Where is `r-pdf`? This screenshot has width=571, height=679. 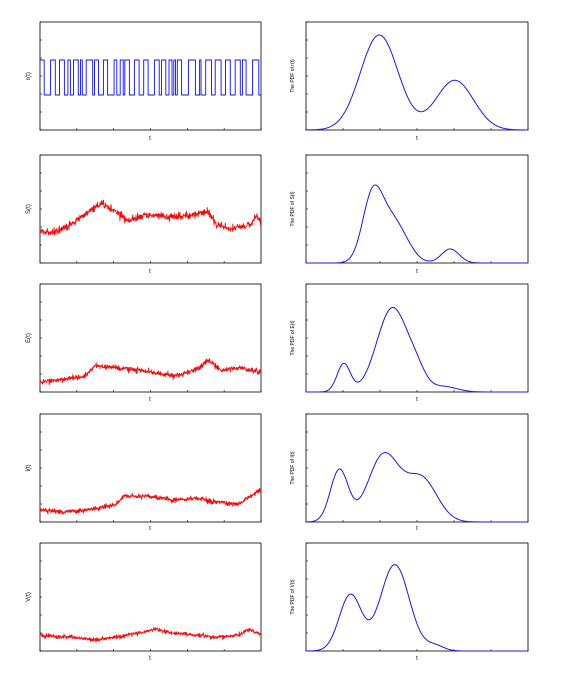 r-pdf is located at coordinates (417, 82).